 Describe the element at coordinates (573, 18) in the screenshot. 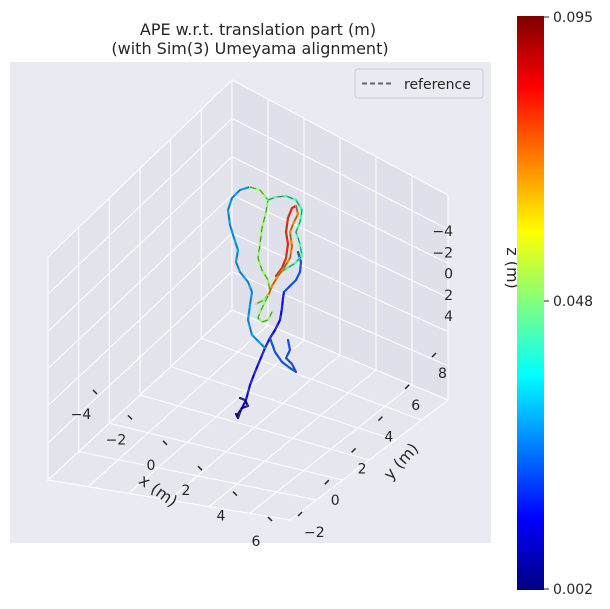

I see `colorbar-label-max: 0.095` at that location.